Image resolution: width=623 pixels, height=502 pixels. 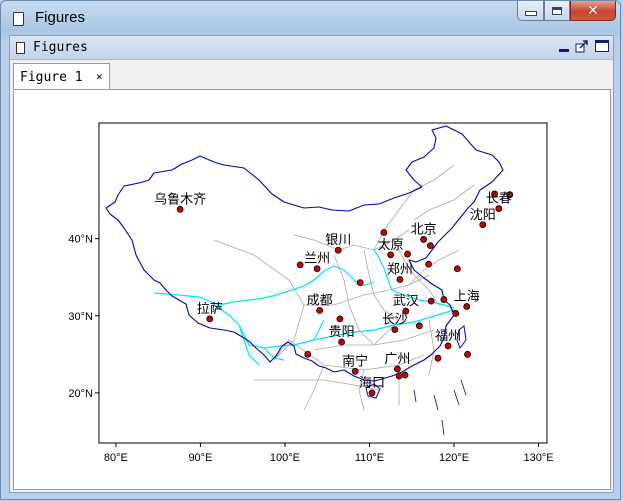 I want to click on city-label: 长春, so click(x=499, y=199).